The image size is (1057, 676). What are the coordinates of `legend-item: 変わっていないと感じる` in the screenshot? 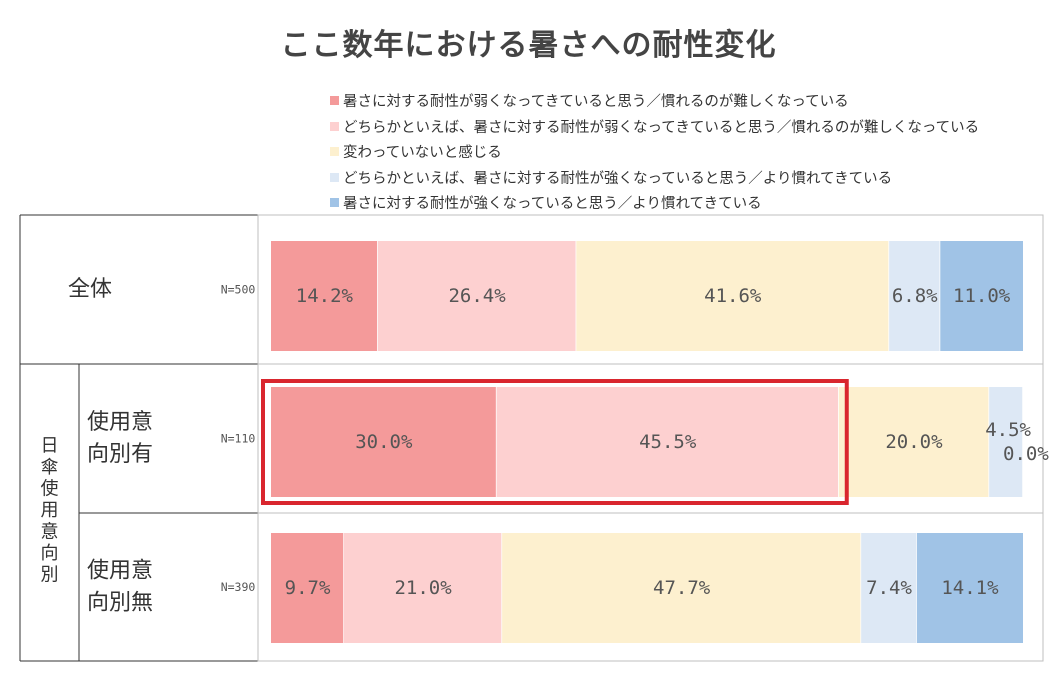 It's located at (654, 152).